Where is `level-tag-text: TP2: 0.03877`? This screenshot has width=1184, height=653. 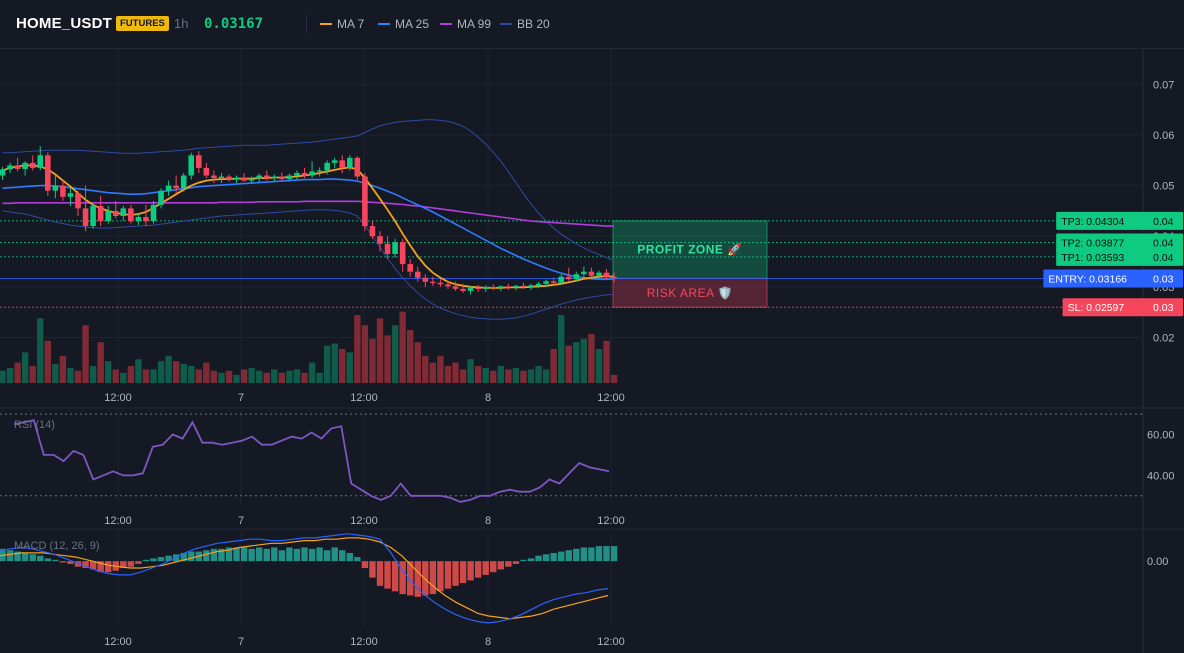
level-tag-text: TP2: 0.03877 is located at coordinates (1092, 243).